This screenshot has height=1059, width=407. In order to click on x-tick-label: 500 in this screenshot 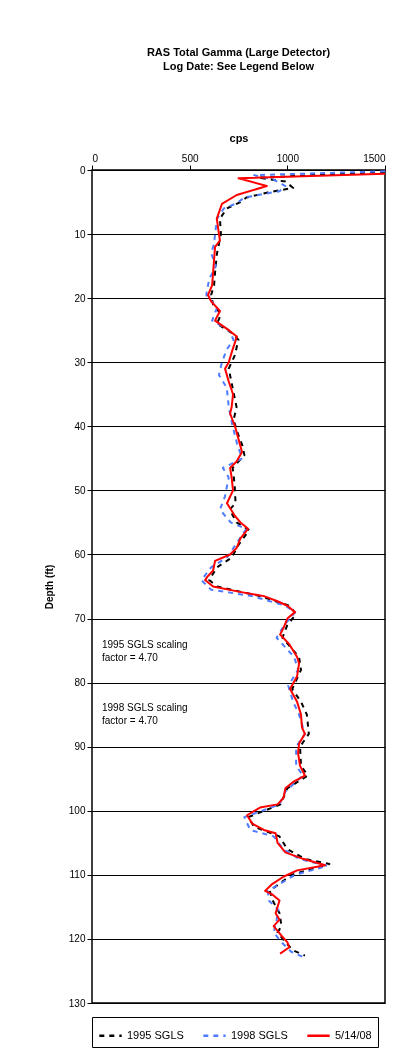, I will do `click(190, 158)`.